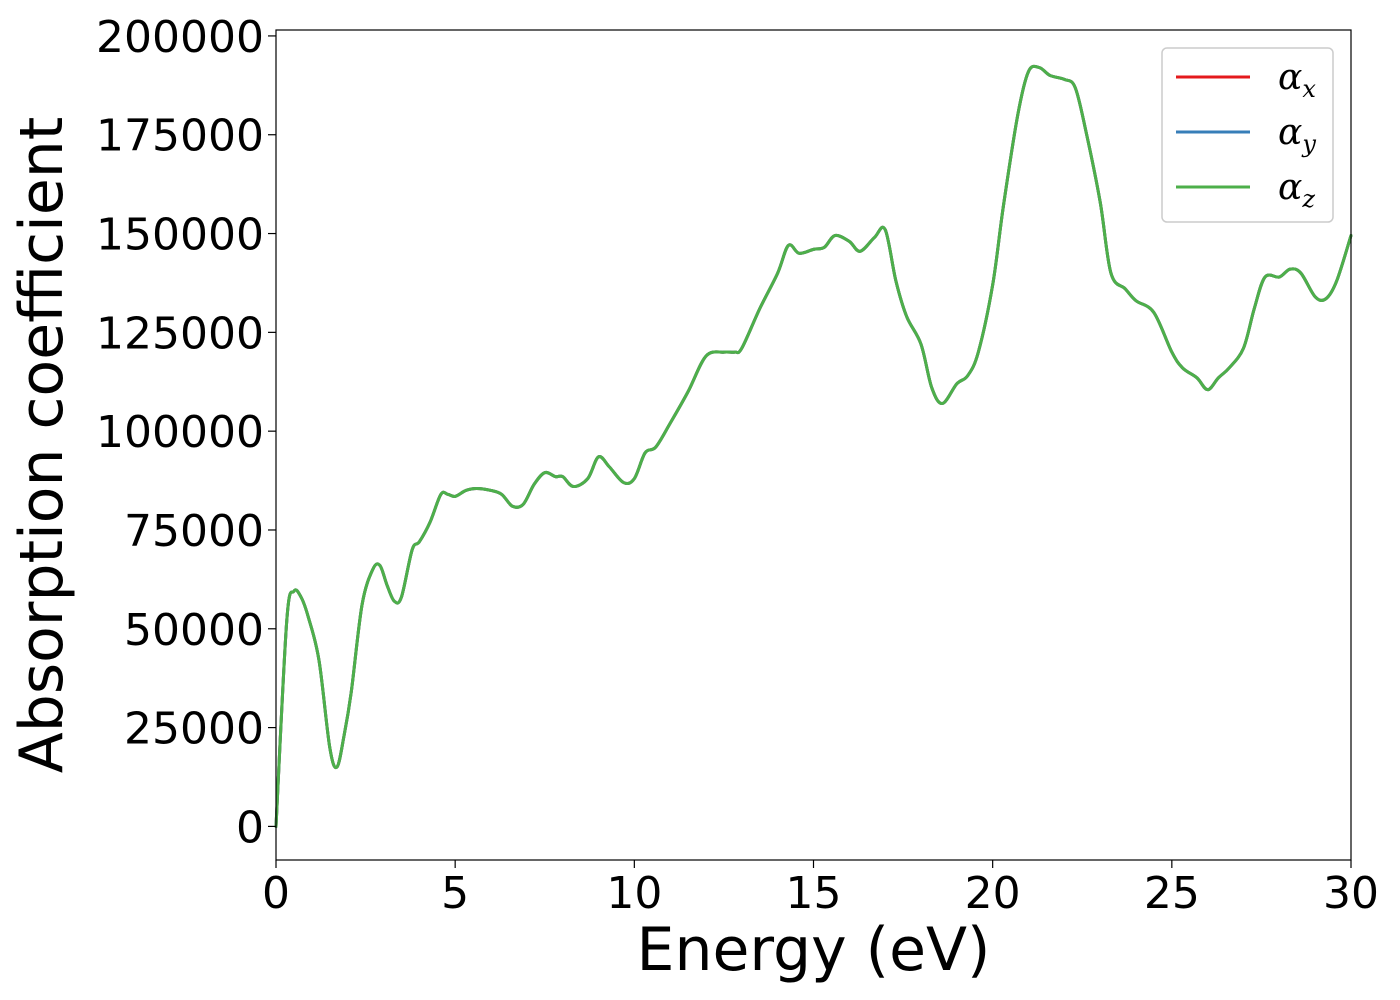 This screenshot has height=1000, width=1400. Describe the element at coordinates (180, 333) in the screenshot. I see `y-tick-label: 125000` at that location.